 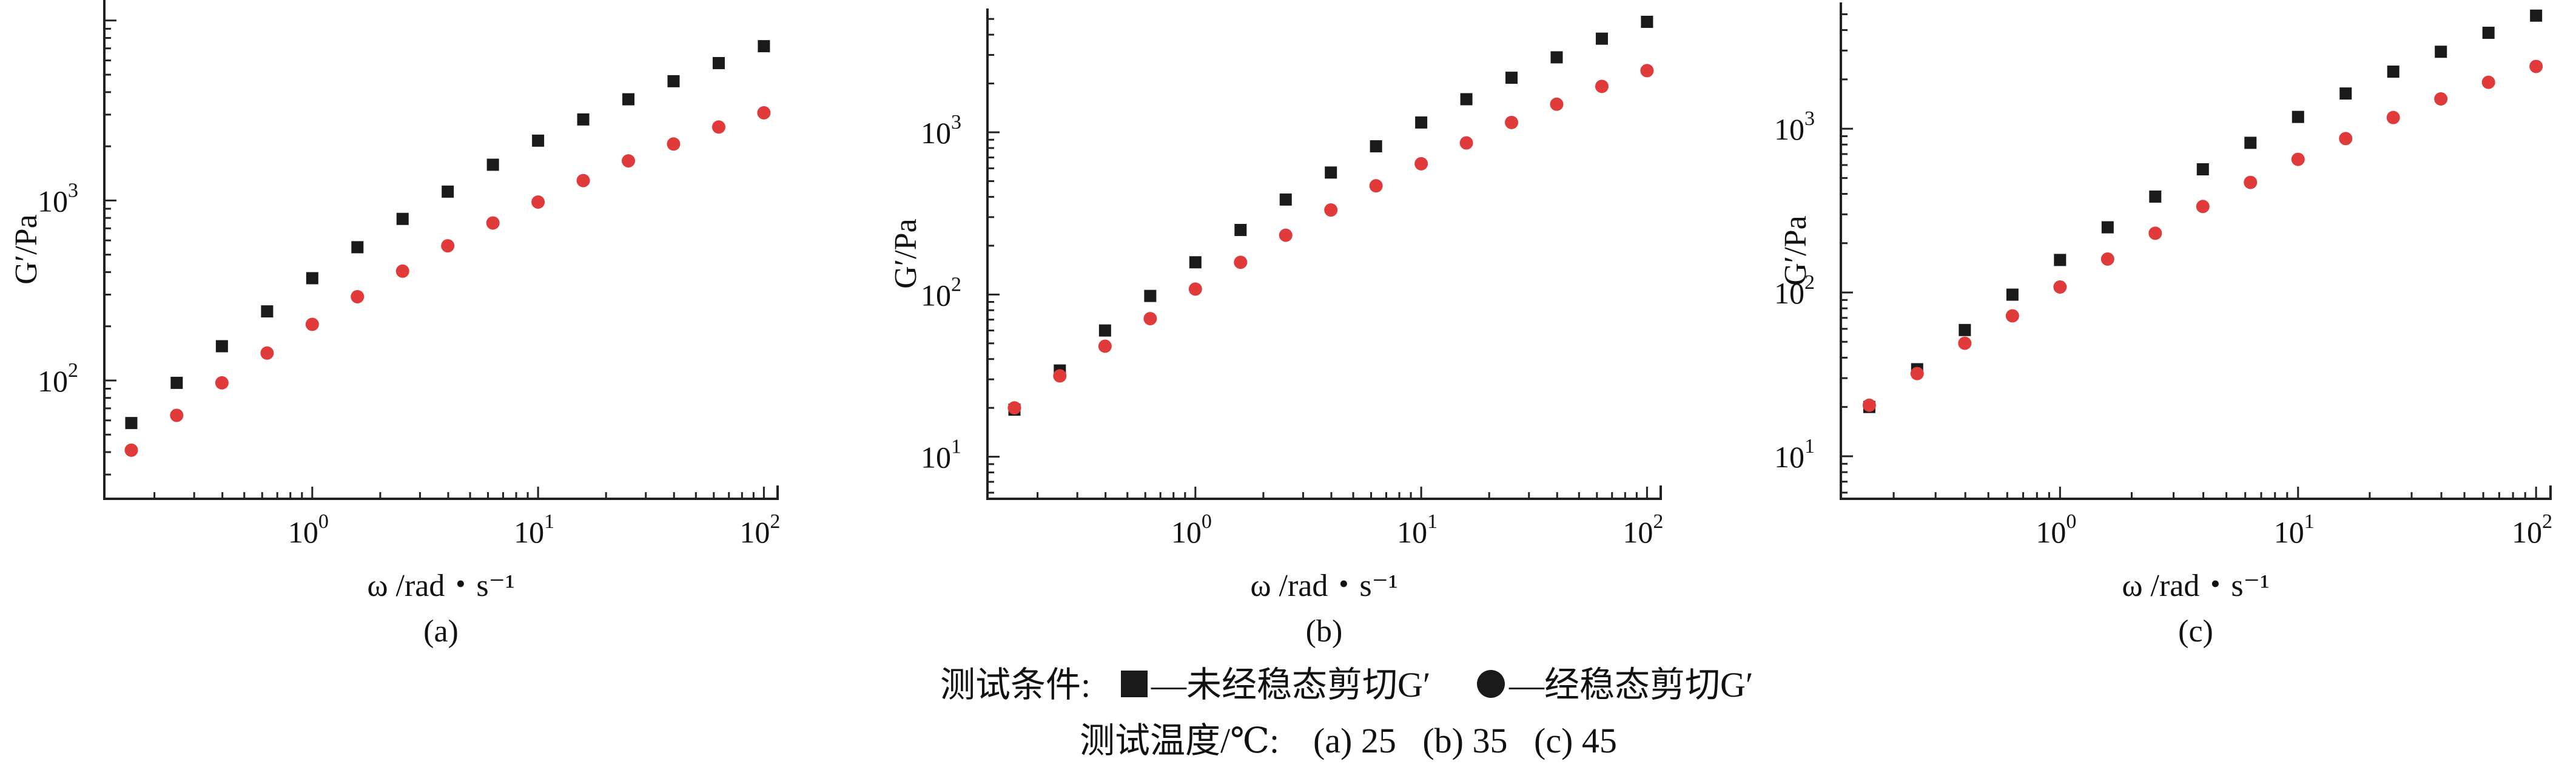 I want to click on test-conditions: 测试温度/℃: (a) 25 (b) 35 (c) 45, so click(x=1348, y=740).